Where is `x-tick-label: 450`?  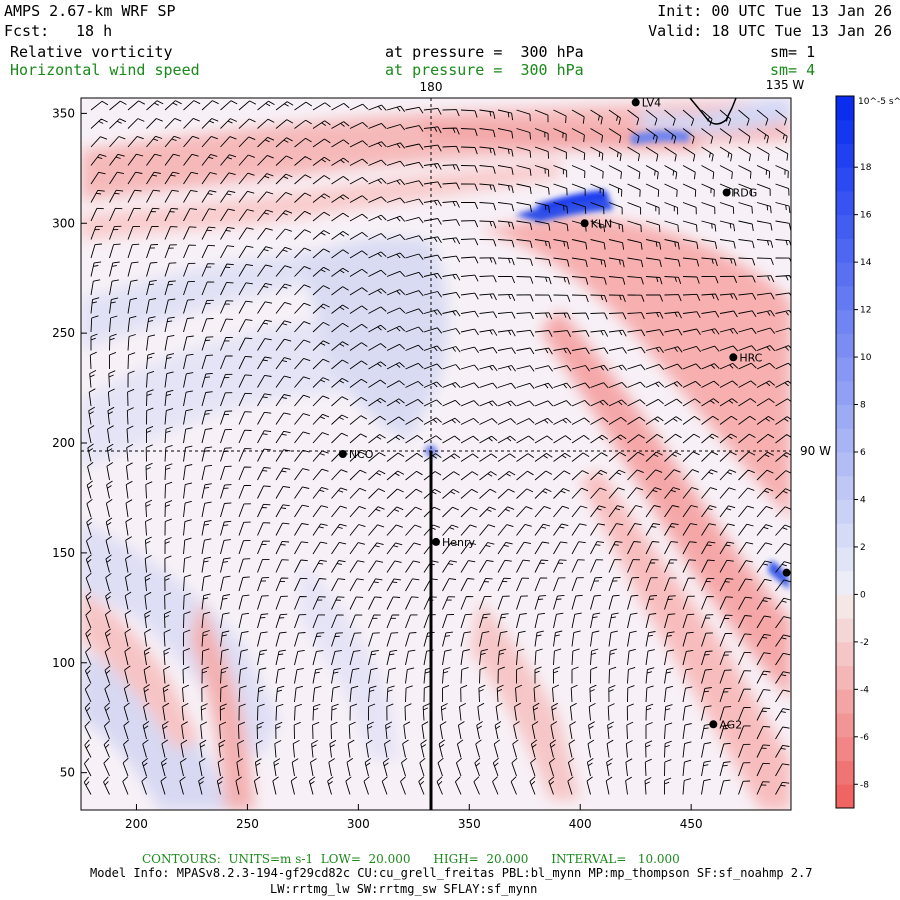 x-tick-label: 450 is located at coordinates (691, 824).